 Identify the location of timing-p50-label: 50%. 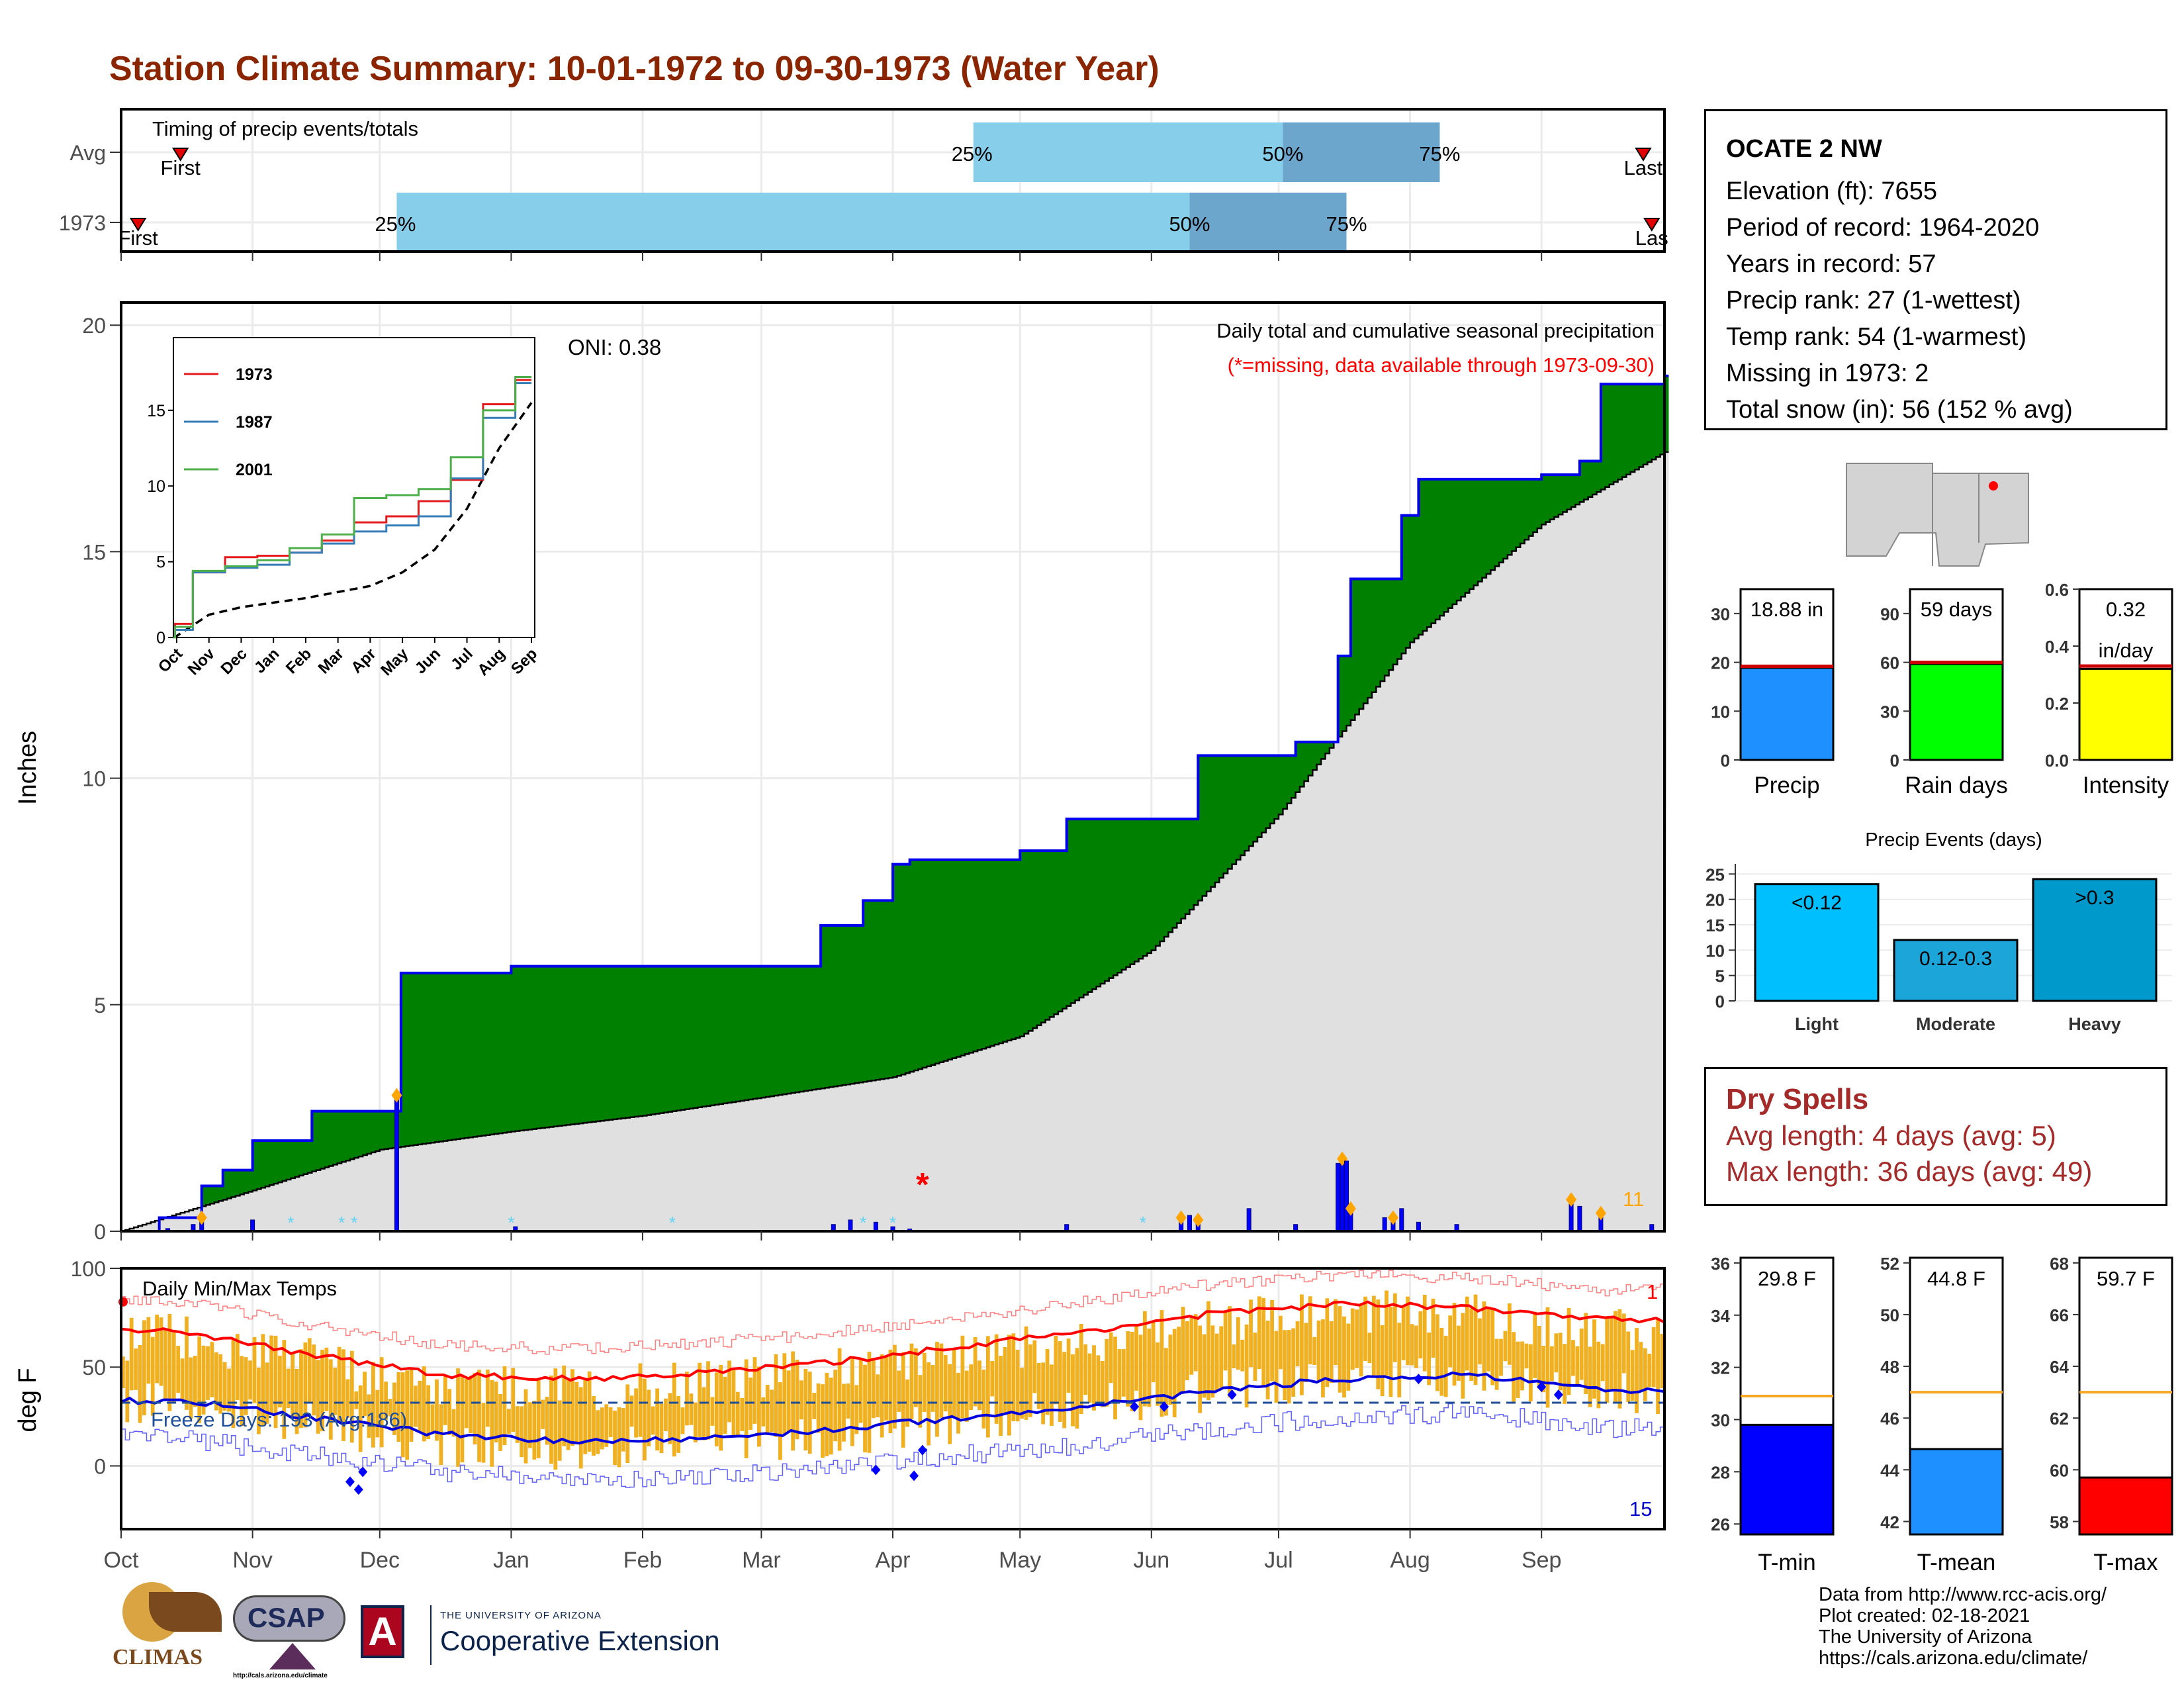
(1189, 224).